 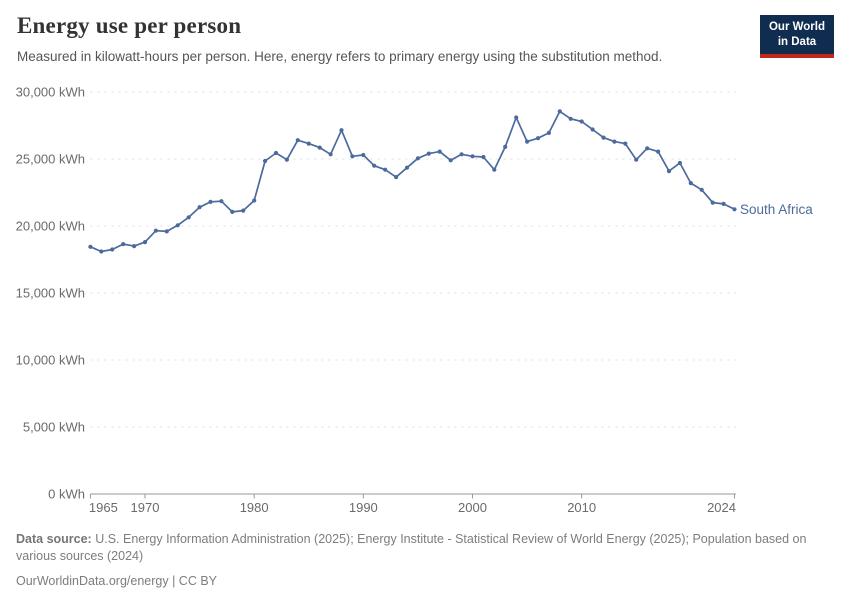 I want to click on x-tick-label: 1980, so click(x=254, y=507).